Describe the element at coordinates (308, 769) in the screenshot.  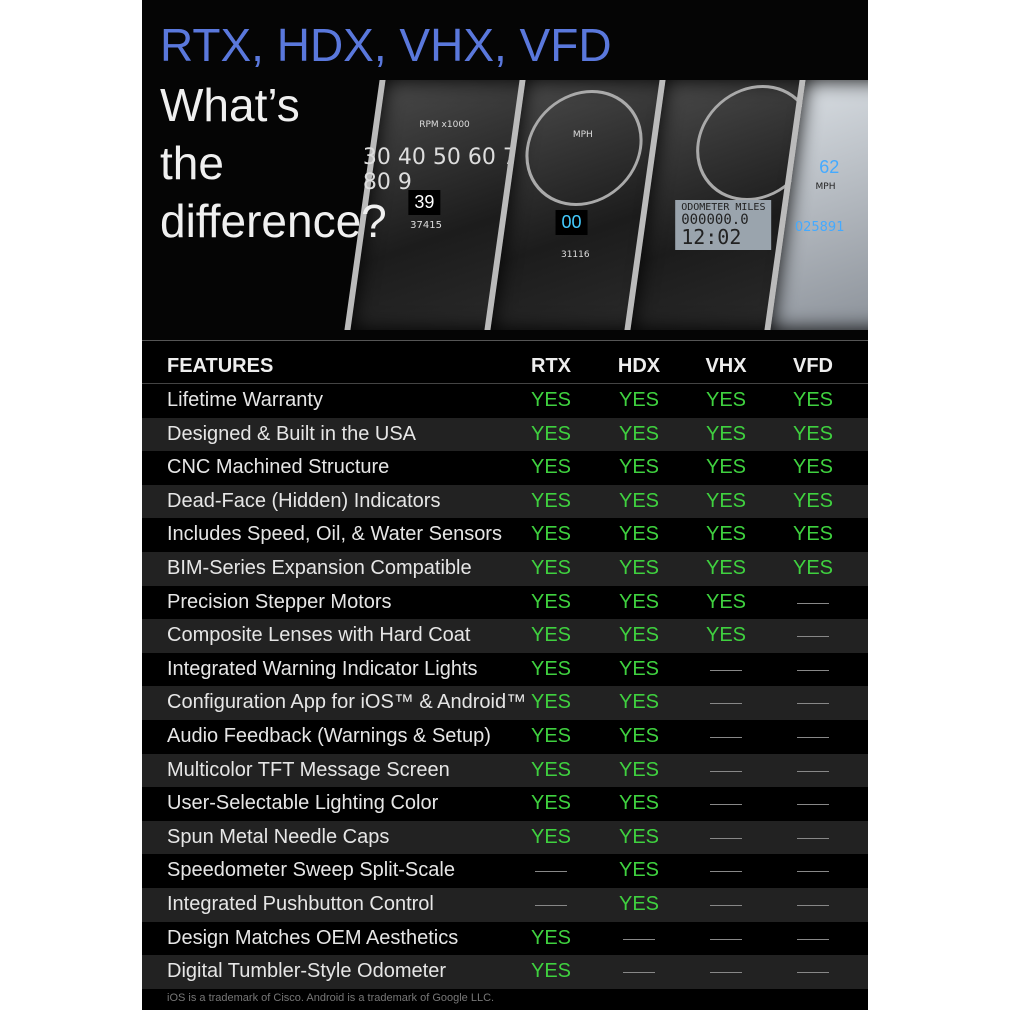
I see `feature-name: Multicolor TFT Message Screen` at that location.